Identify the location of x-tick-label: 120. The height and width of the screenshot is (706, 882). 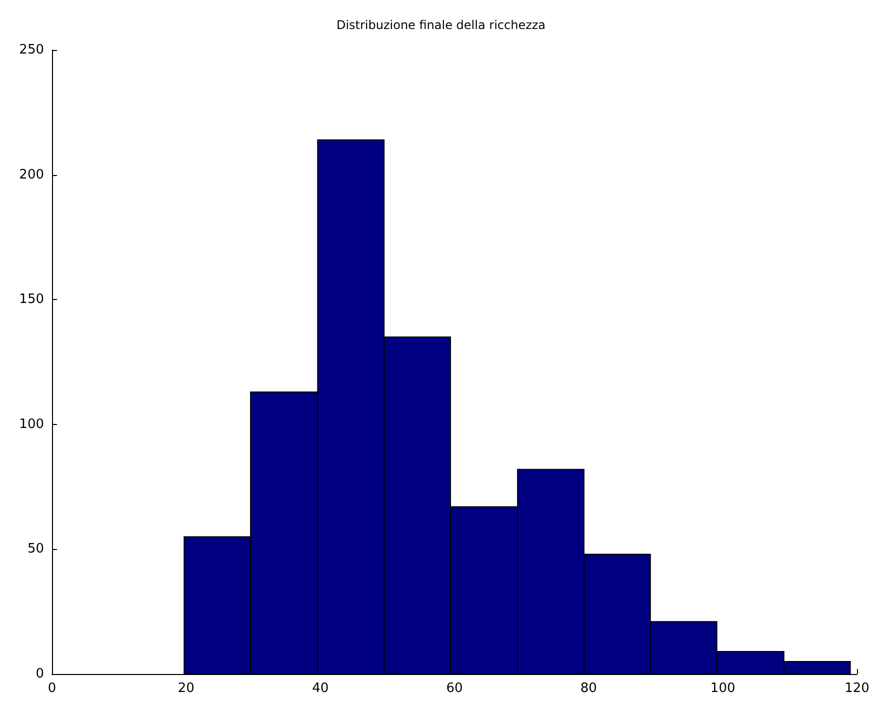
(857, 688).